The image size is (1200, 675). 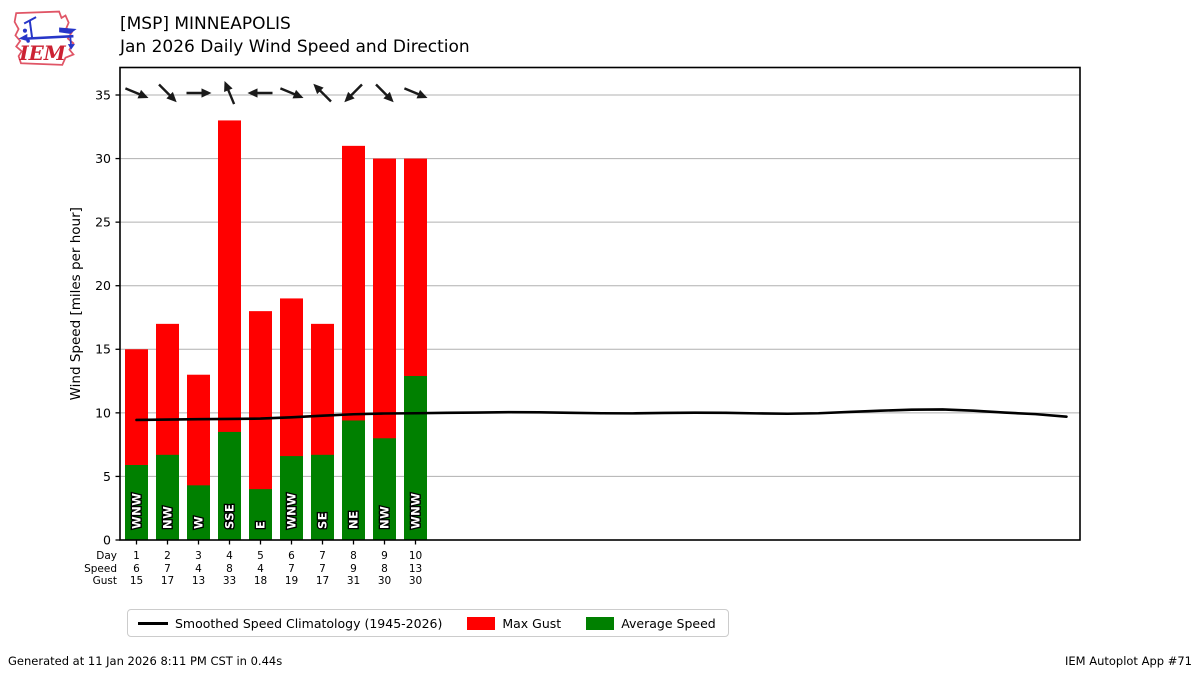 I want to click on wind-direction-label-day8: NE, so click(x=354, y=520).